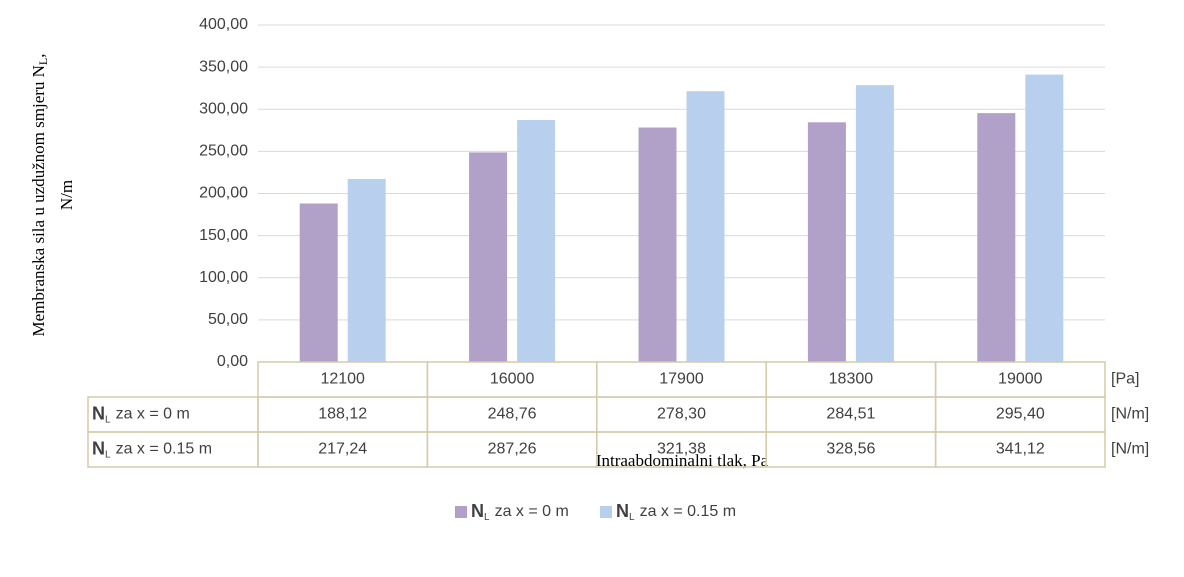 This screenshot has height=577, width=1184. I want to click on data-label: 295,40, so click(1020, 414).